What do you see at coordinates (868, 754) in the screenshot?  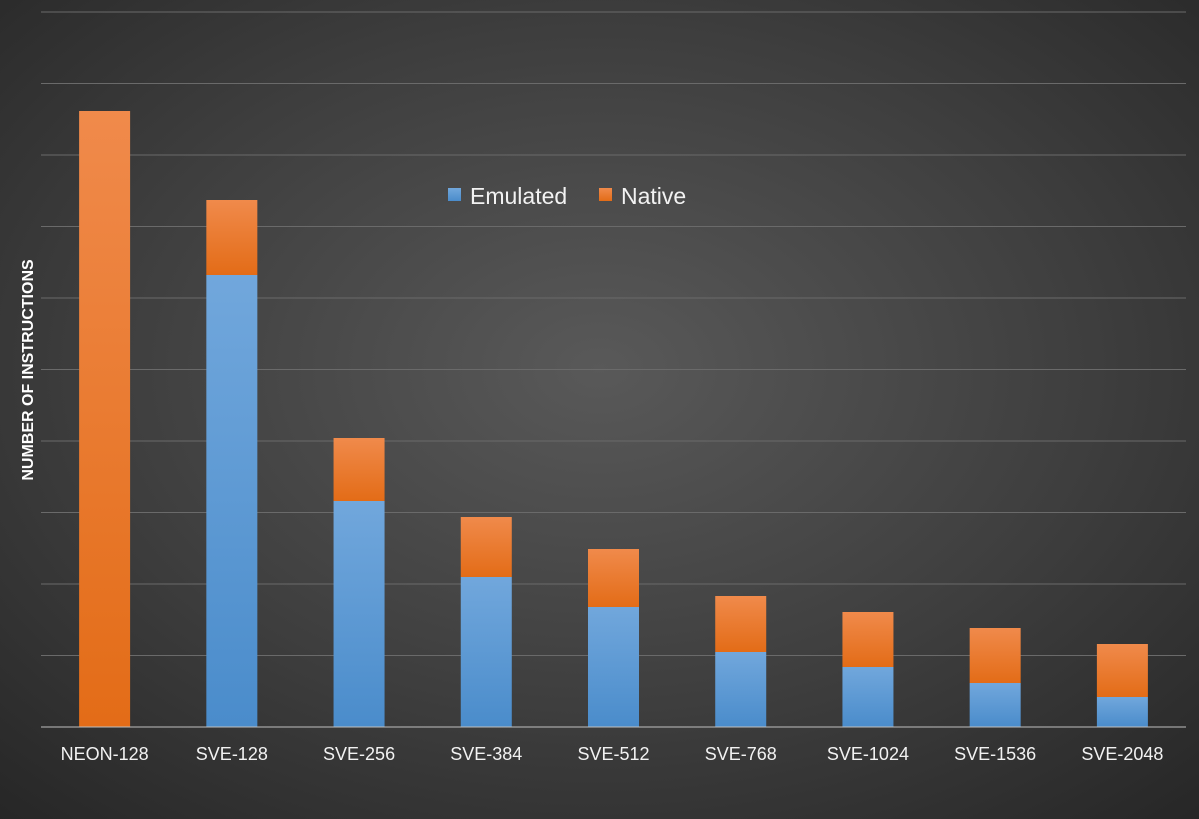 I see `x-tick-label: SVE-1024` at bounding box center [868, 754].